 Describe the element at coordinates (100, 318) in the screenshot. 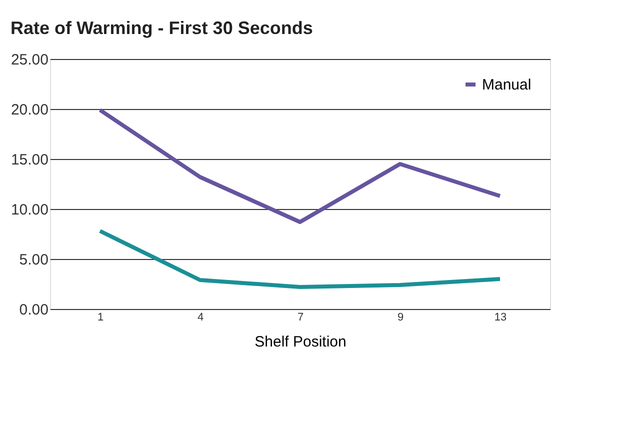

I see `x-tick-label: 1` at that location.